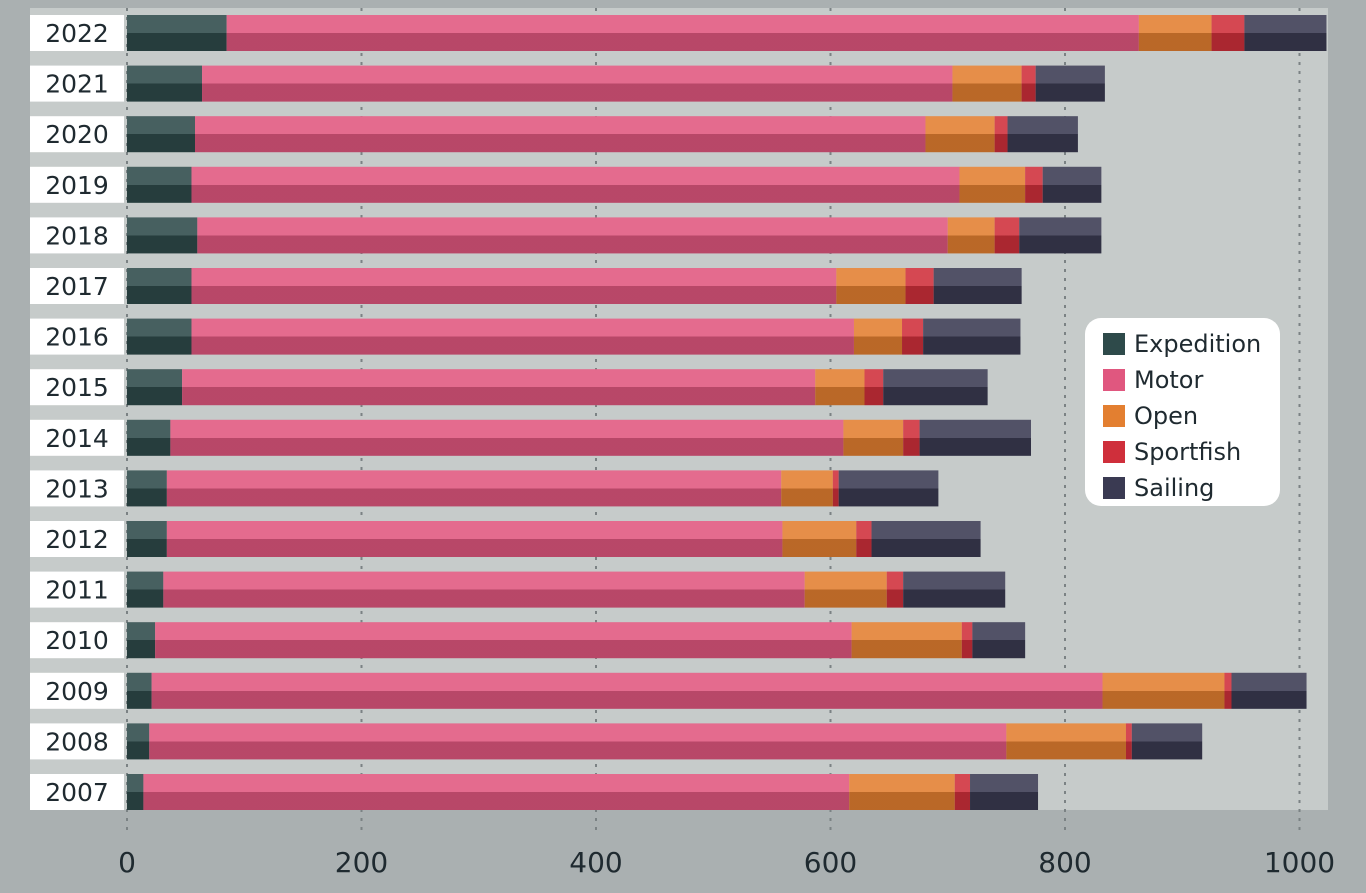 This screenshot has width=1366, height=893. Describe the element at coordinates (1191, 488) in the screenshot. I see `legend-item-sailing: Sailing` at that location.